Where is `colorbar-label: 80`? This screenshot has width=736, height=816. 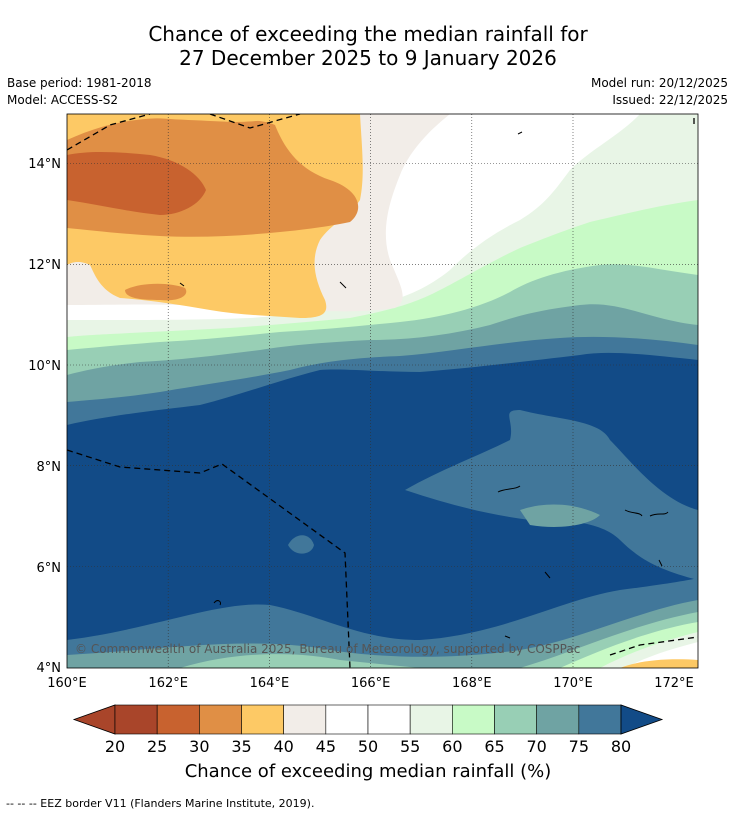
colorbar-label: 80 is located at coordinates (621, 746).